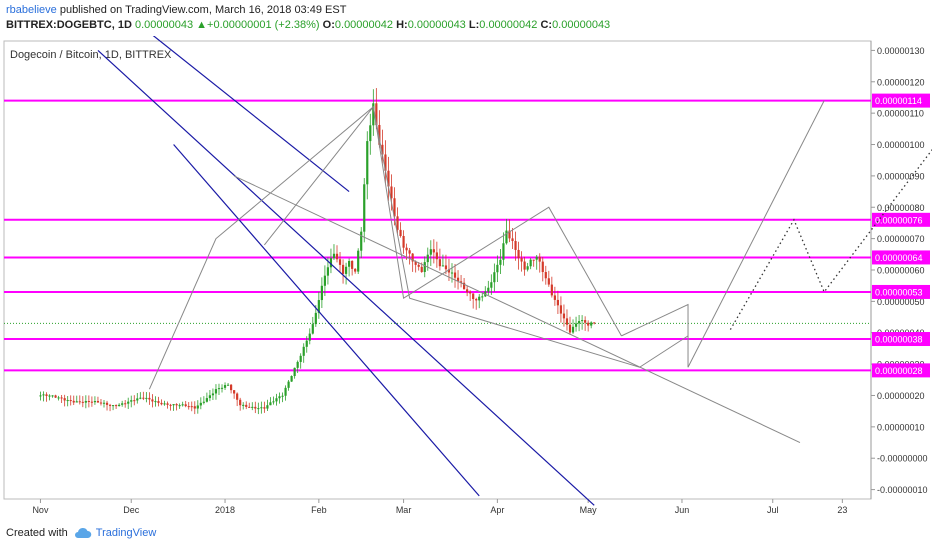  I want to click on y-tick-label: 0.00000070, so click(901, 239).